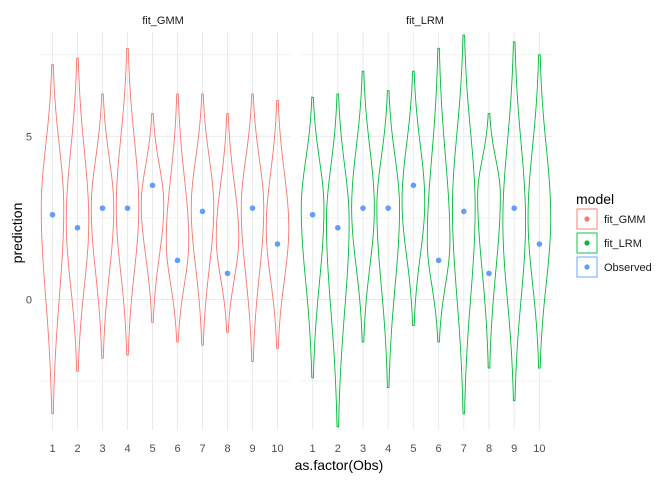 The width and height of the screenshot is (672, 480). What do you see at coordinates (628, 268) in the screenshot?
I see `legend-label: Observed` at bounding box center [628, 268].